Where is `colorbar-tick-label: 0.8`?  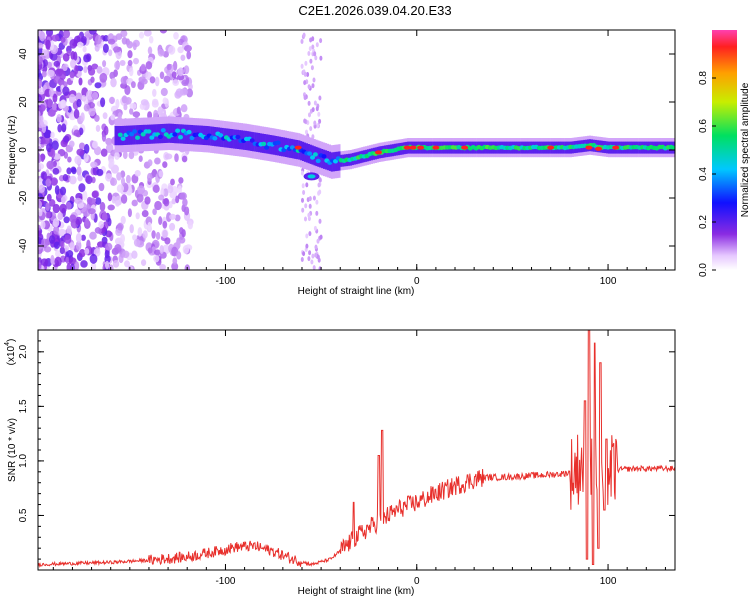 colorbar-tick-label: 0.8 is located at coordinates (703, 78).